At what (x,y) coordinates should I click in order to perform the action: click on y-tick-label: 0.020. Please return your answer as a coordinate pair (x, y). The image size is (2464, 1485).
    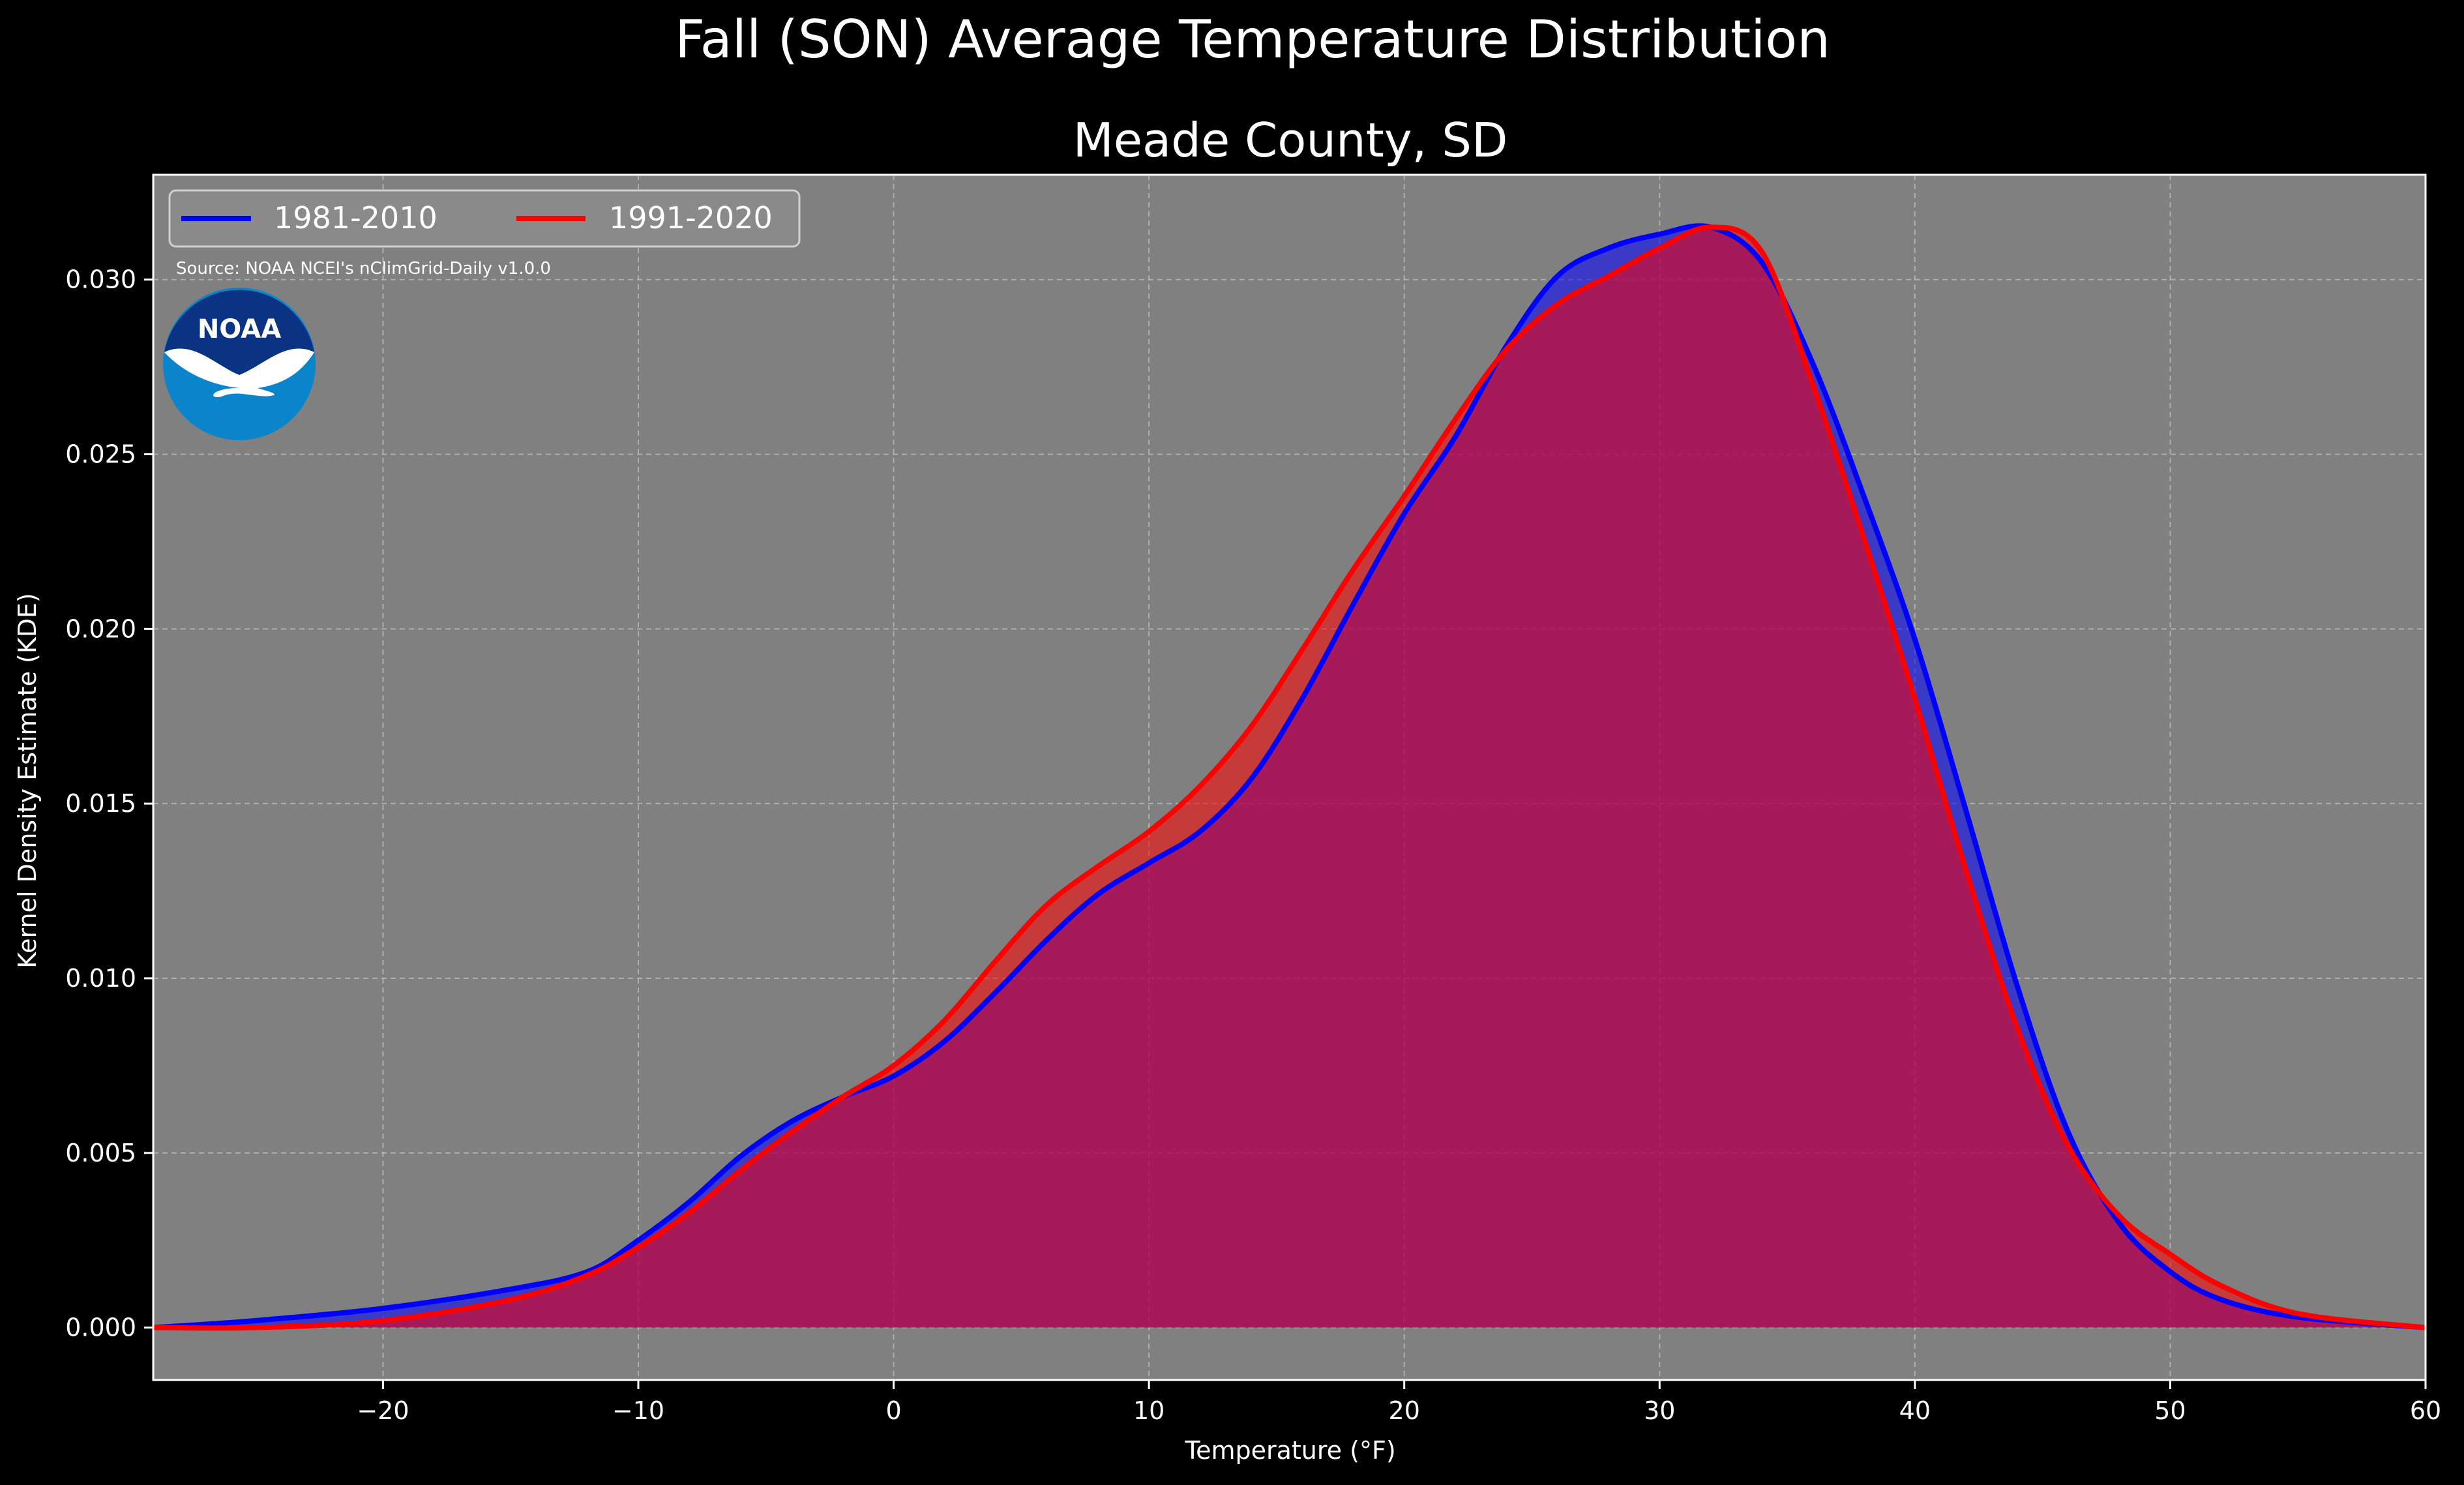
    Looking at the image, I should click on (100, 628).